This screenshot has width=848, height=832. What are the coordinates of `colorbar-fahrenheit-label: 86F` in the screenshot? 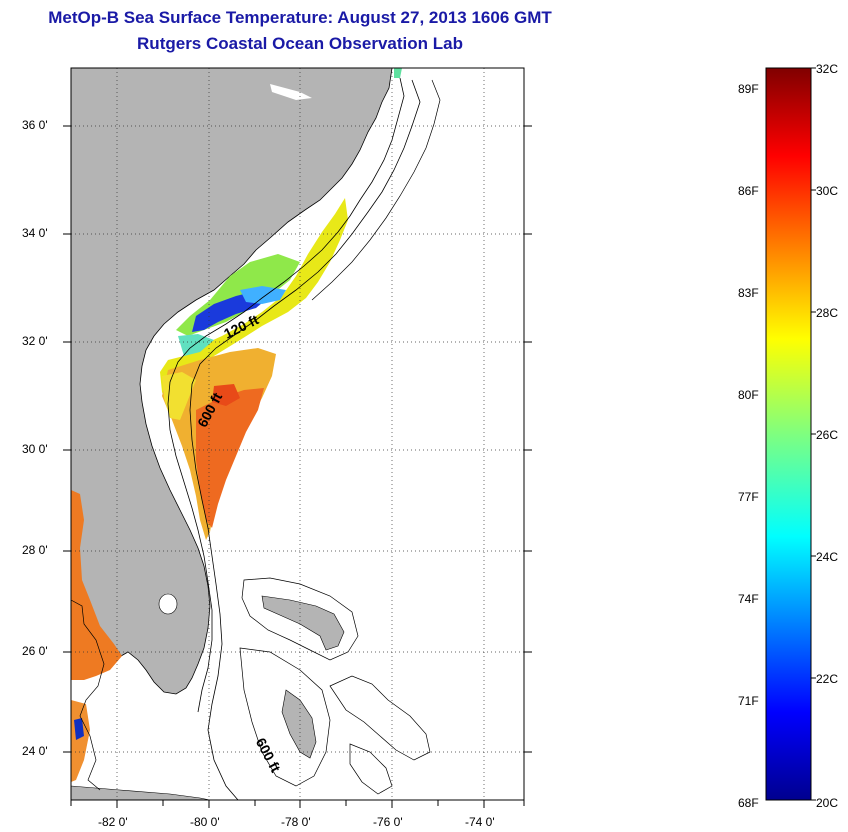 It's located at (748, 191).